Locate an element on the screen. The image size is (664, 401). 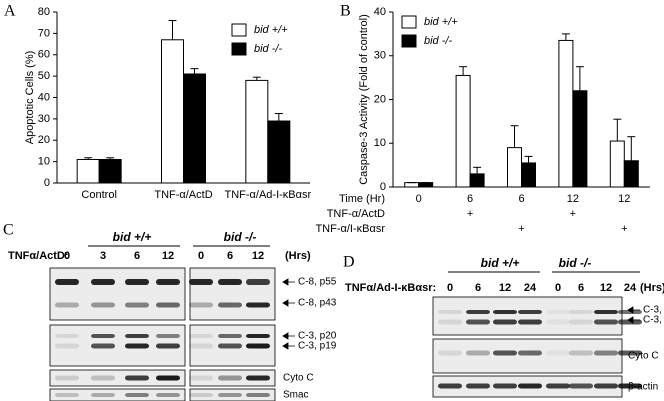
x-axis-label: Time (Hr) is located at coordinates (362, 199).